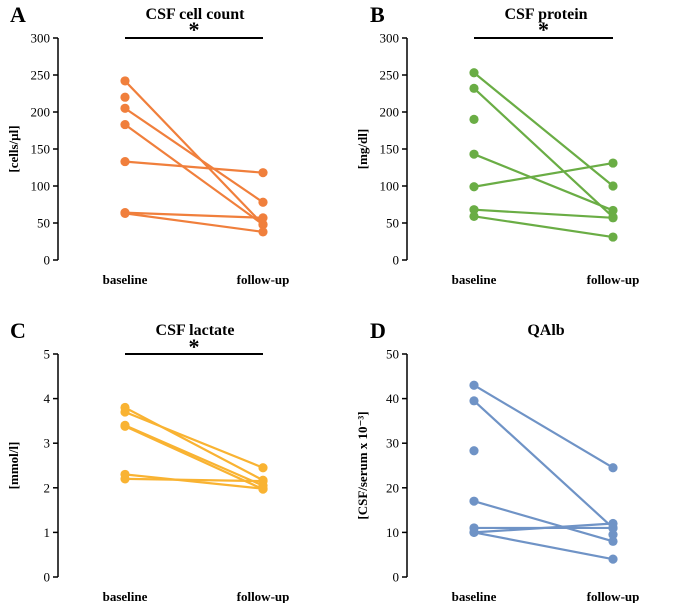 The height and width of the screenshot is (603, 685). What do you see at coordinates (545, 14) in the screenshot?
I see `chart-title: CSF protein` at bounding box center [545, 14].